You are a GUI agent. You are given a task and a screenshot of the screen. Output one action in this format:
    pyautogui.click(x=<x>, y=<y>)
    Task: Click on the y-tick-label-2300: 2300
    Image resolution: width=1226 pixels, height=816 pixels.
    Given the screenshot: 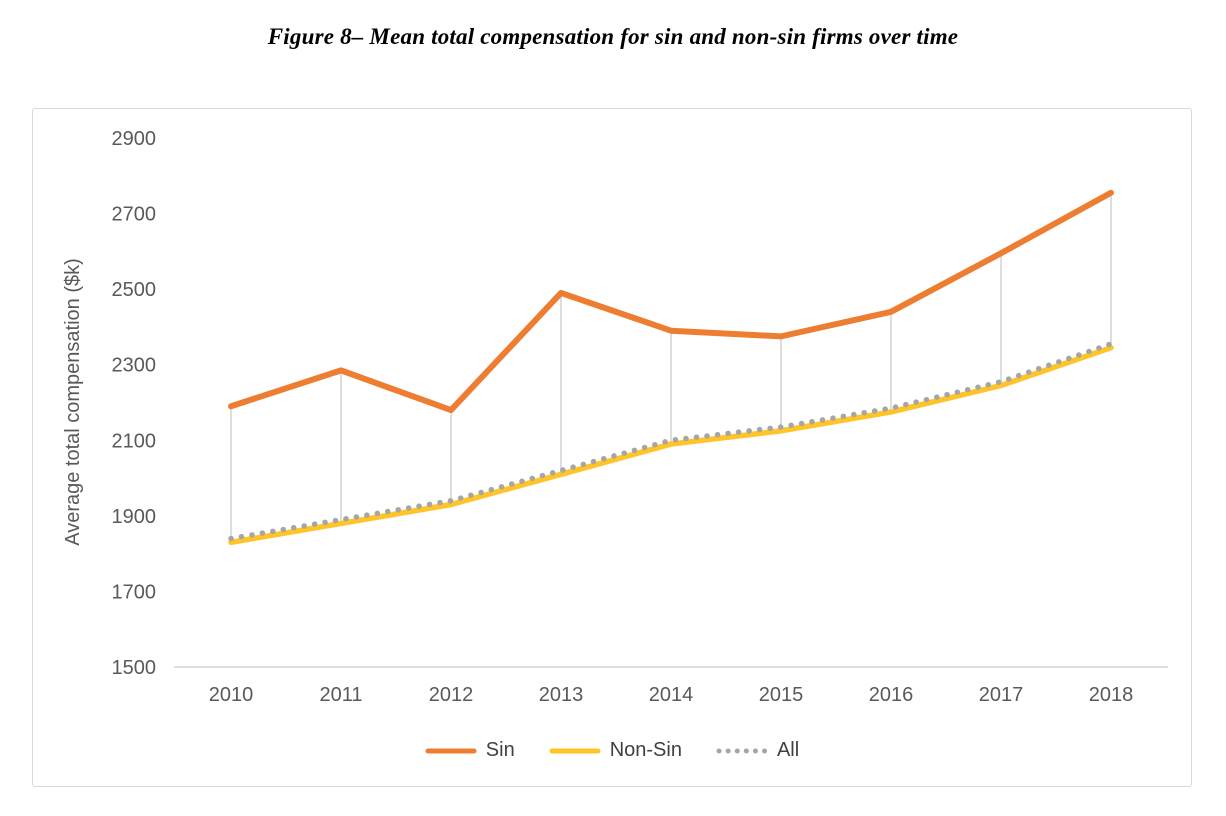 What is the action you would take?
    pyautogui.click(x=134, y=366)
    